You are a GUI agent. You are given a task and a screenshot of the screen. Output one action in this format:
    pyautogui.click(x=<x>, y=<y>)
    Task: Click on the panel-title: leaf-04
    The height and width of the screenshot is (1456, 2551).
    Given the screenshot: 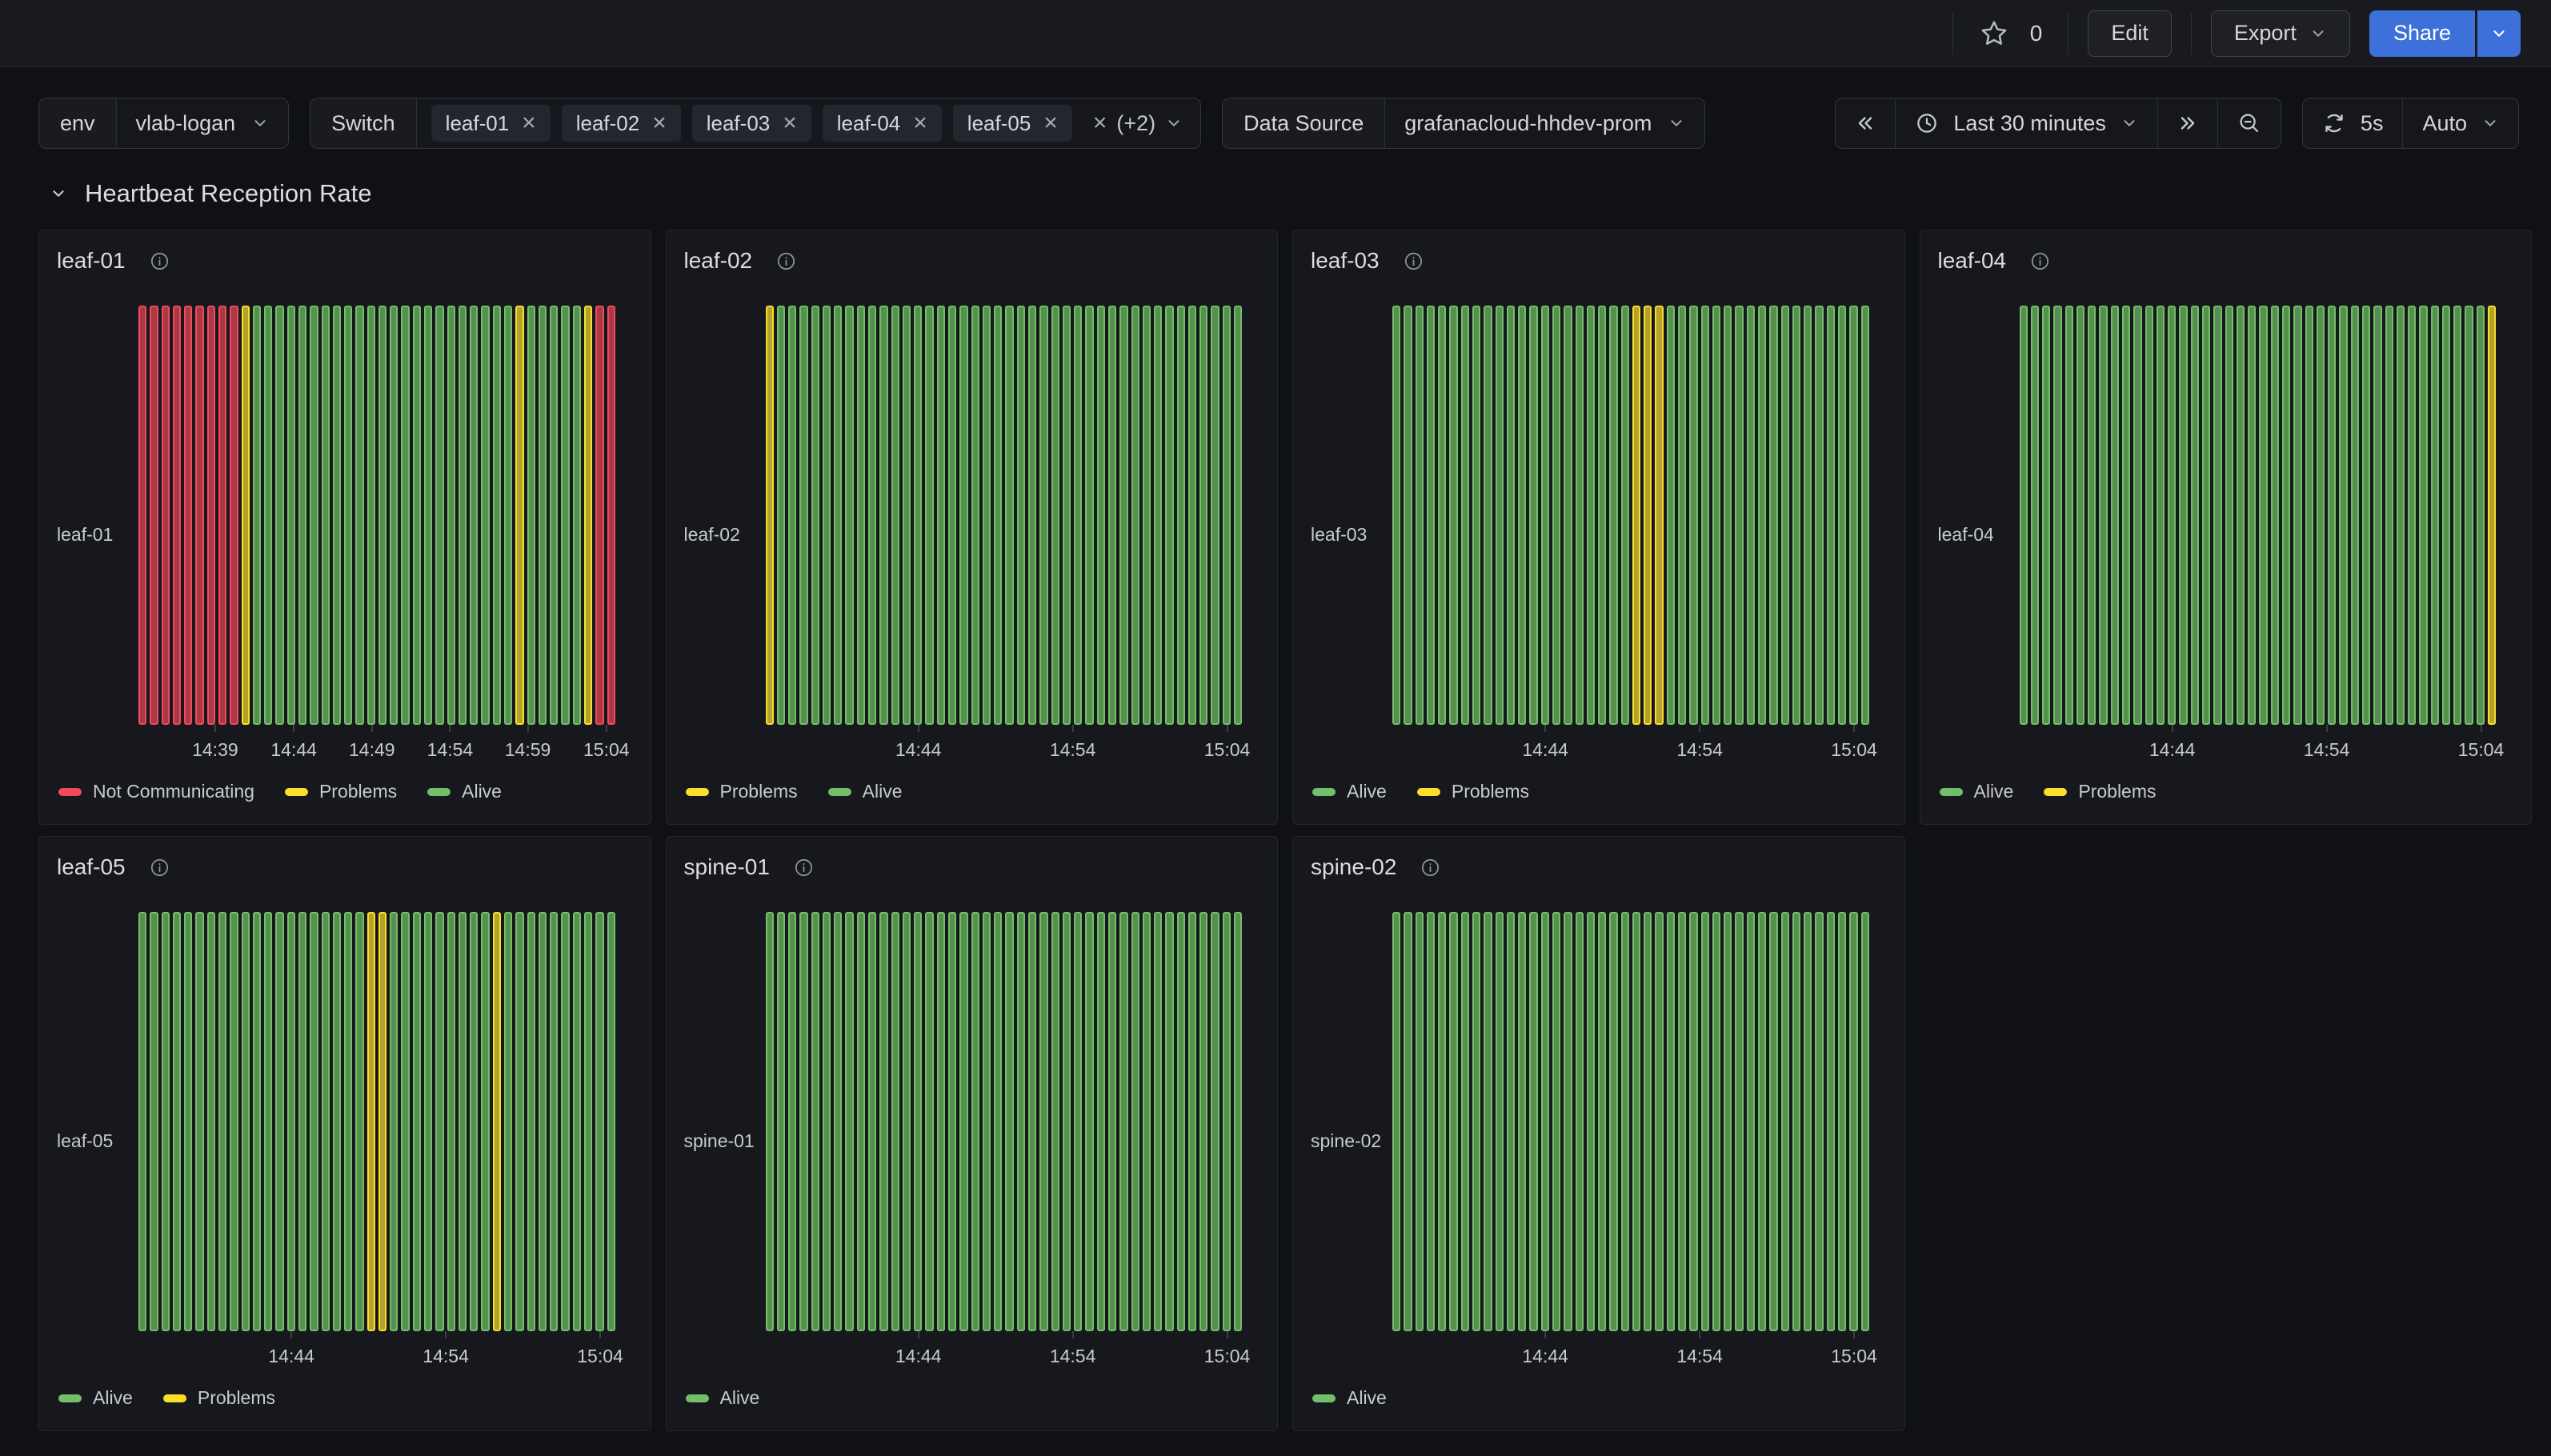 What is the action you would take?
    pyautogui.click(x=1972, y=260)
    